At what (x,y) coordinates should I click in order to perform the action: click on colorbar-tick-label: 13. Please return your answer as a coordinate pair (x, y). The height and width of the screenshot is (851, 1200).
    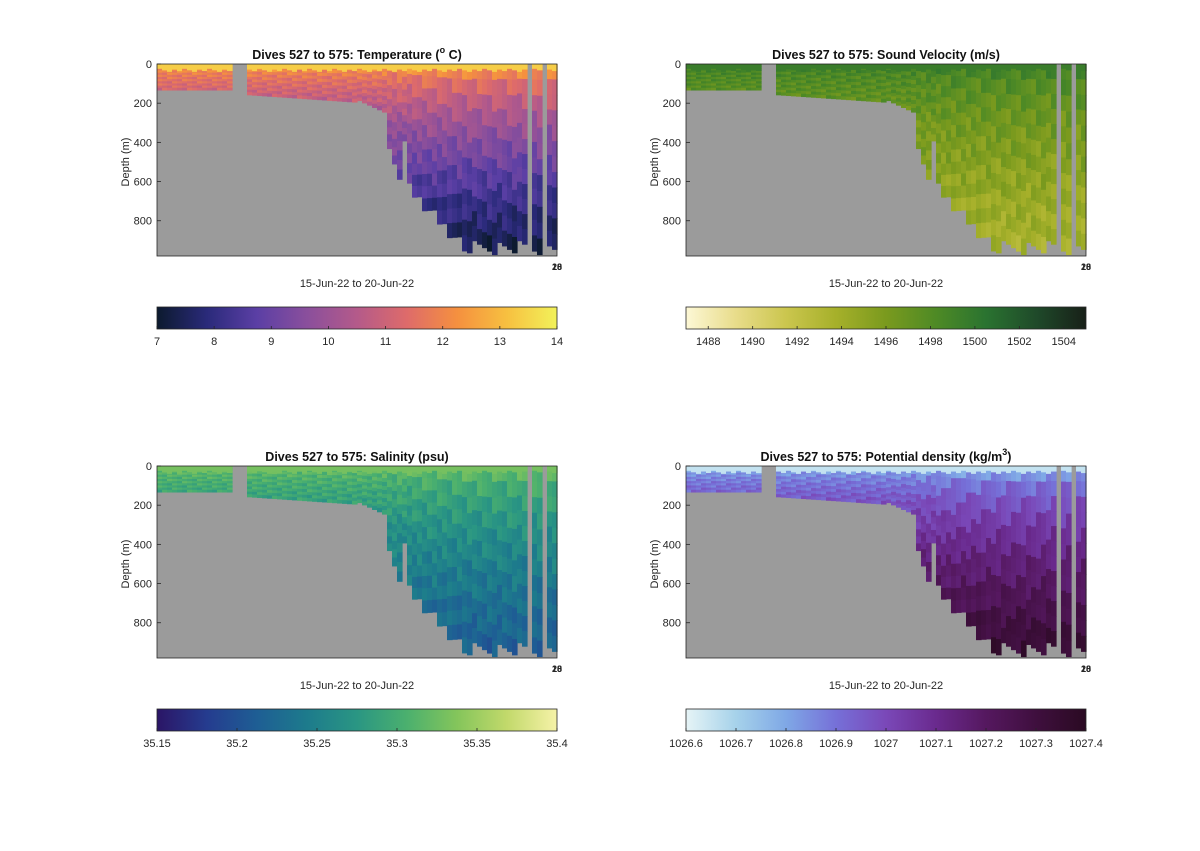
    Looking at the image, I should click on (500, 342).